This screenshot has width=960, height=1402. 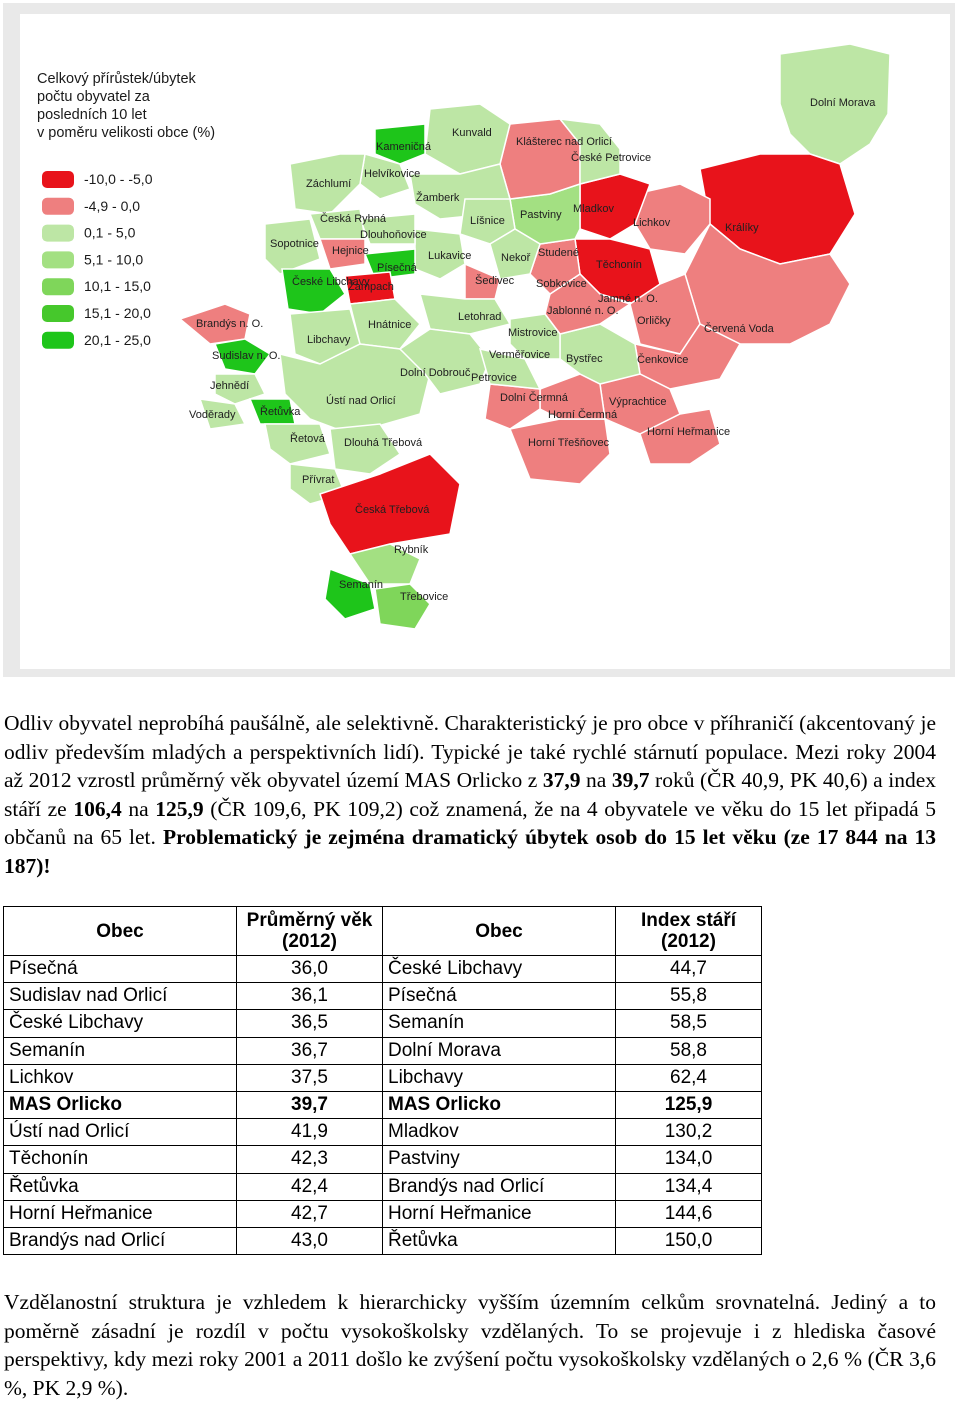 I want to click on region-ceska-trebova, so click(x=390, y=504).